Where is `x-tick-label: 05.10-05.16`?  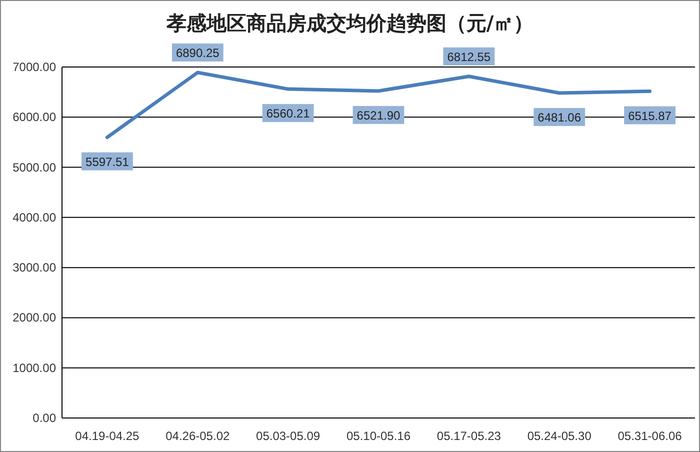 x-tick-label: 05.10-05.16 is located at coordinates (378, 436).